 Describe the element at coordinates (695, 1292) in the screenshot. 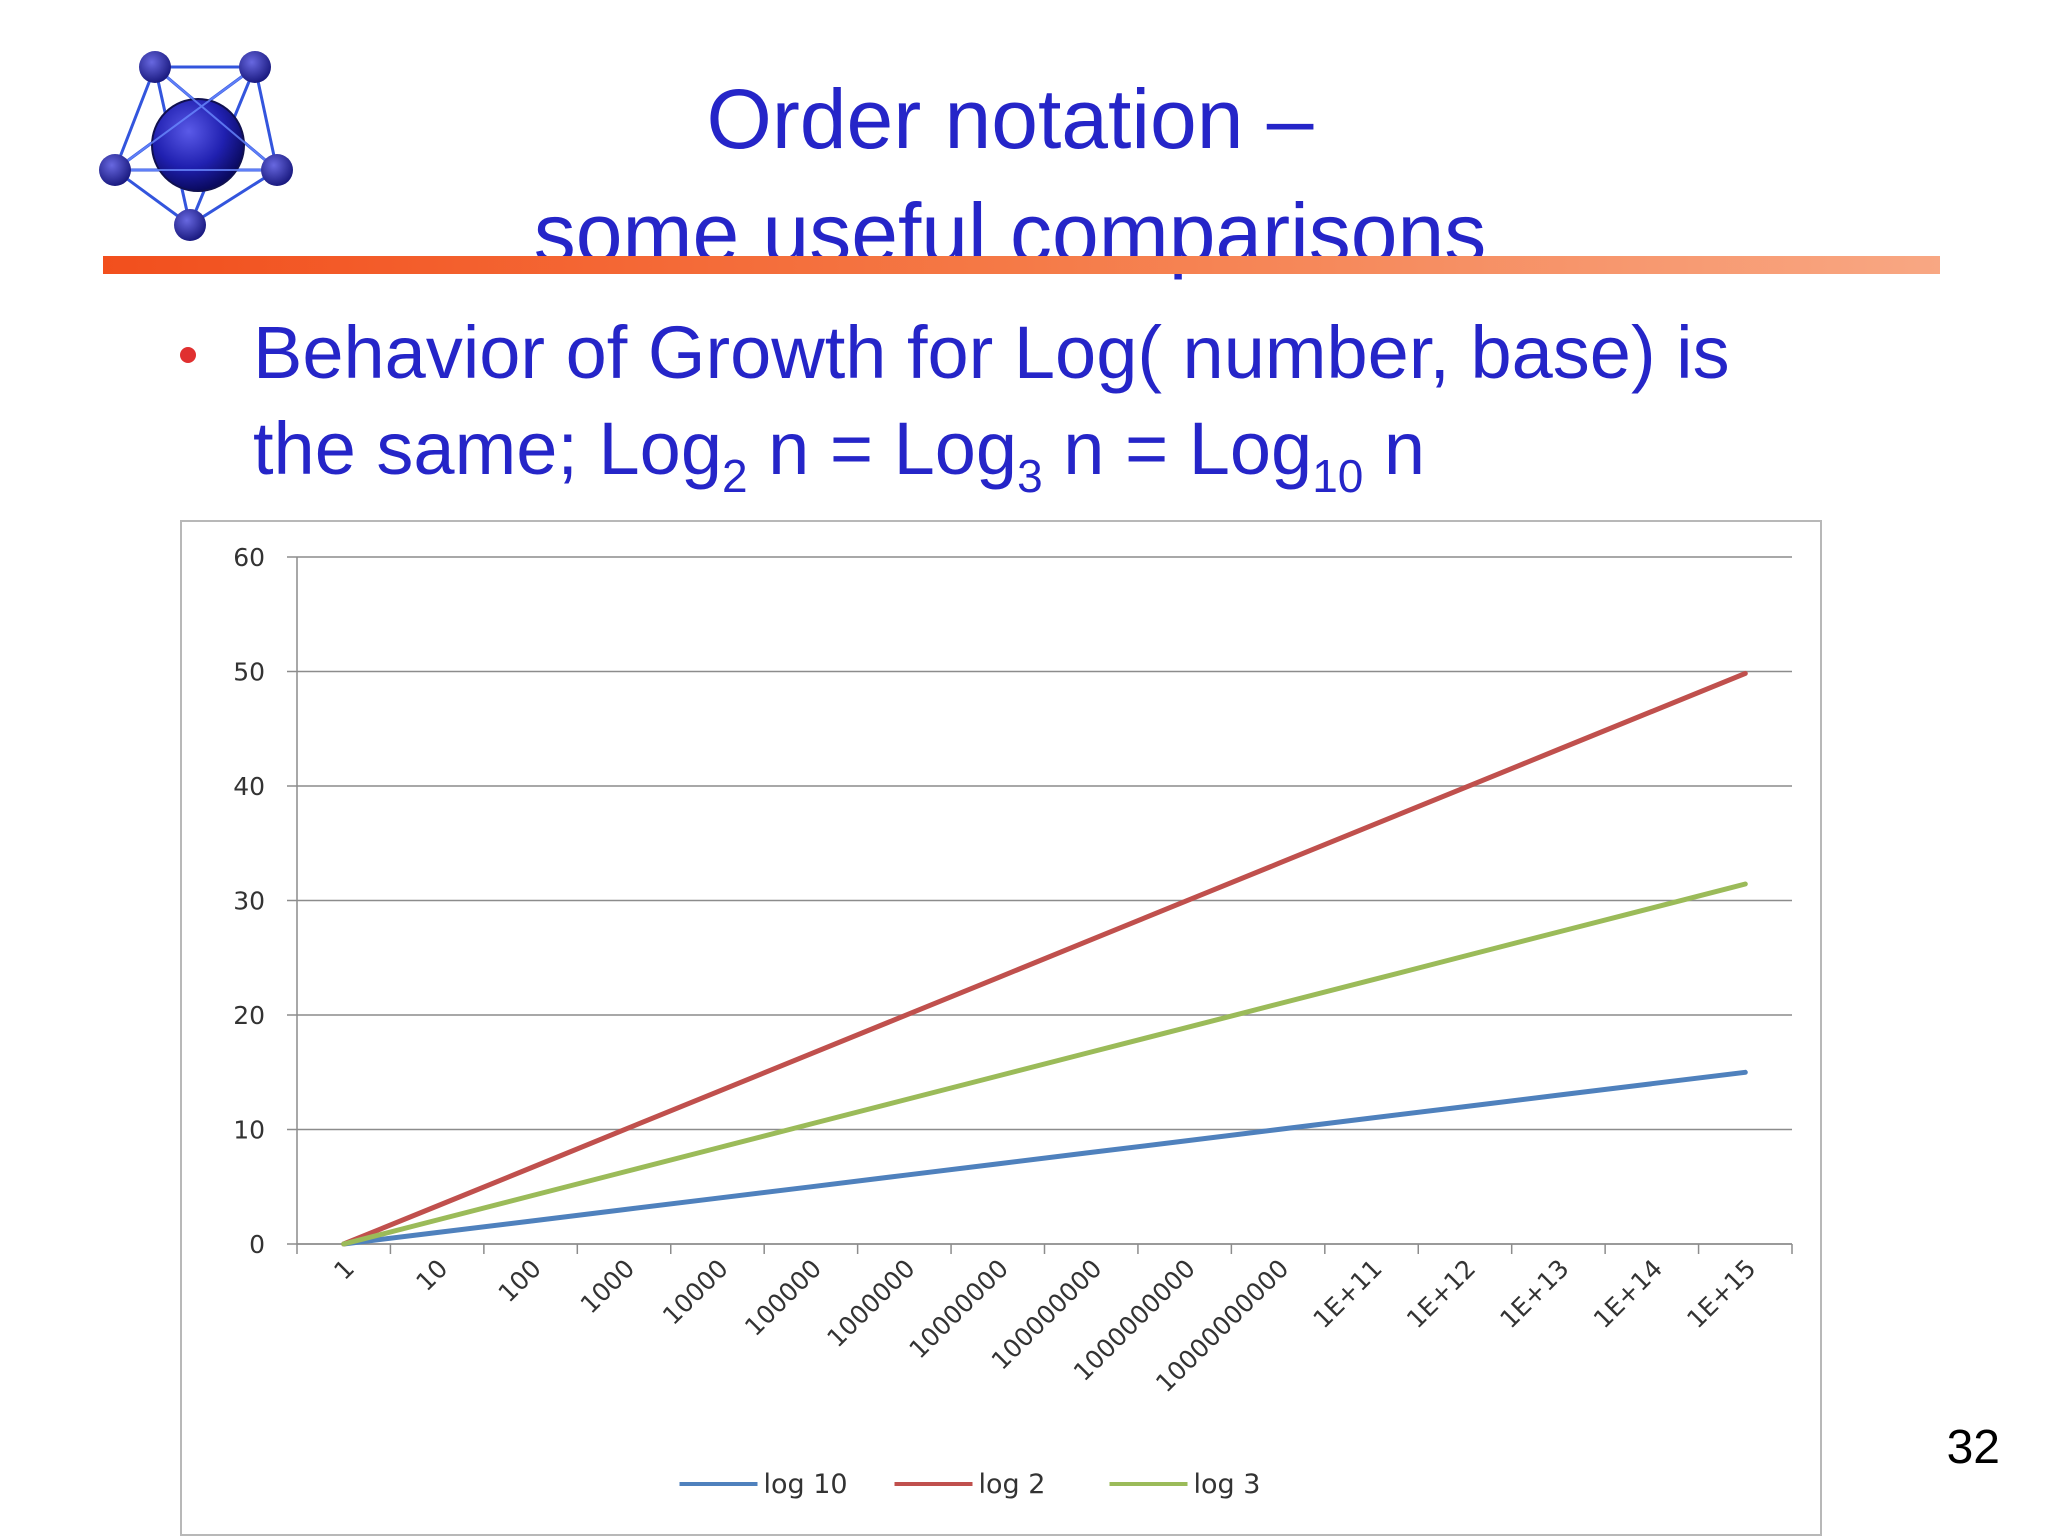

I see `x-tick-label: 10000` at that location.